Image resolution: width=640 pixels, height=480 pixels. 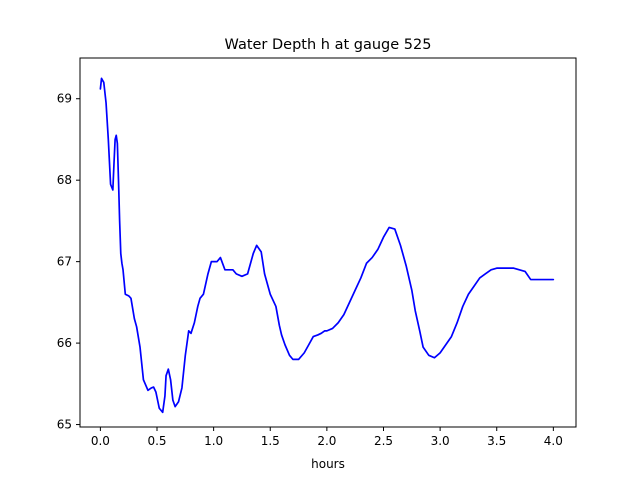 I want to click on x-tick-label: 2.0, so click(x=326, y=441).